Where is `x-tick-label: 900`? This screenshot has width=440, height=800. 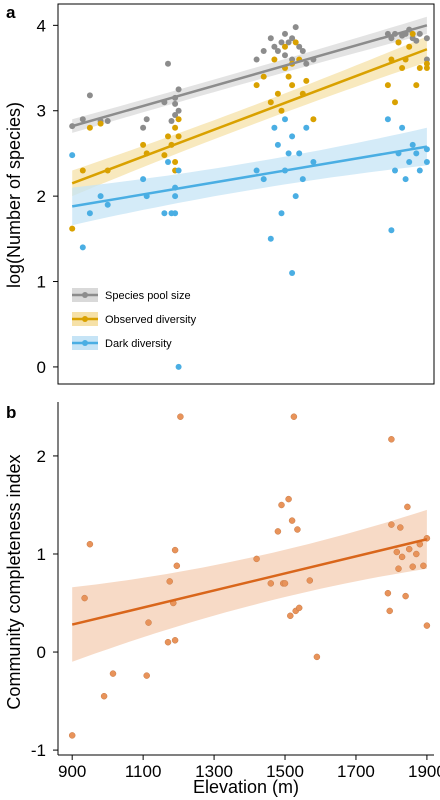
x-tick-label: 900 is located at coordinates (72, 771).